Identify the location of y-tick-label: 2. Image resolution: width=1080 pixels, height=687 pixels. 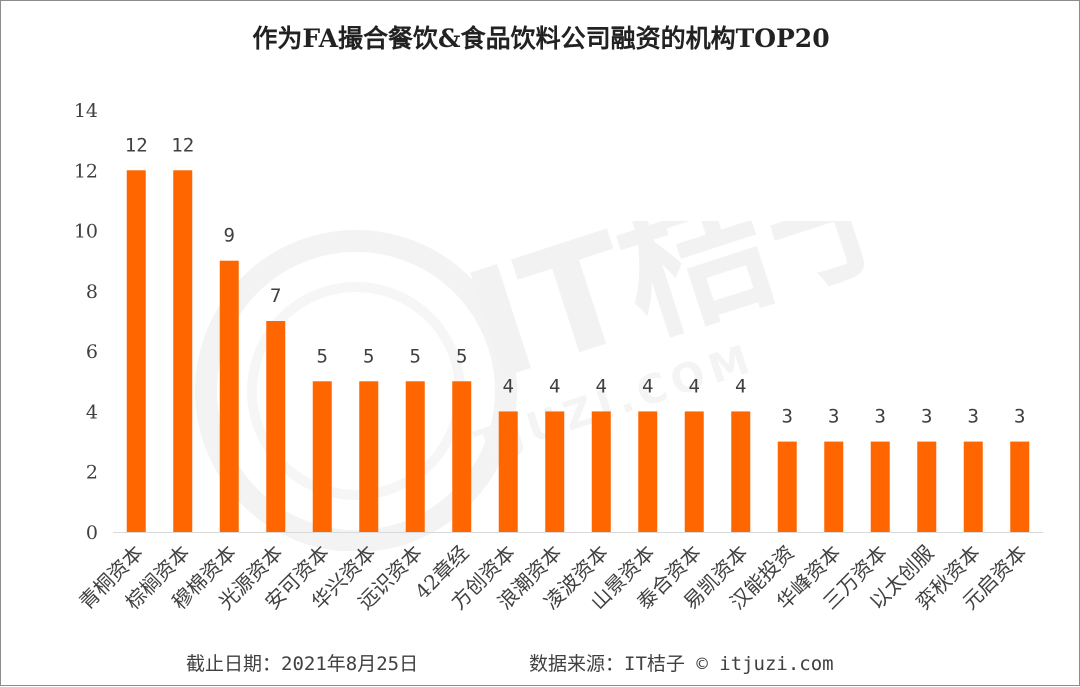
(92, 473).